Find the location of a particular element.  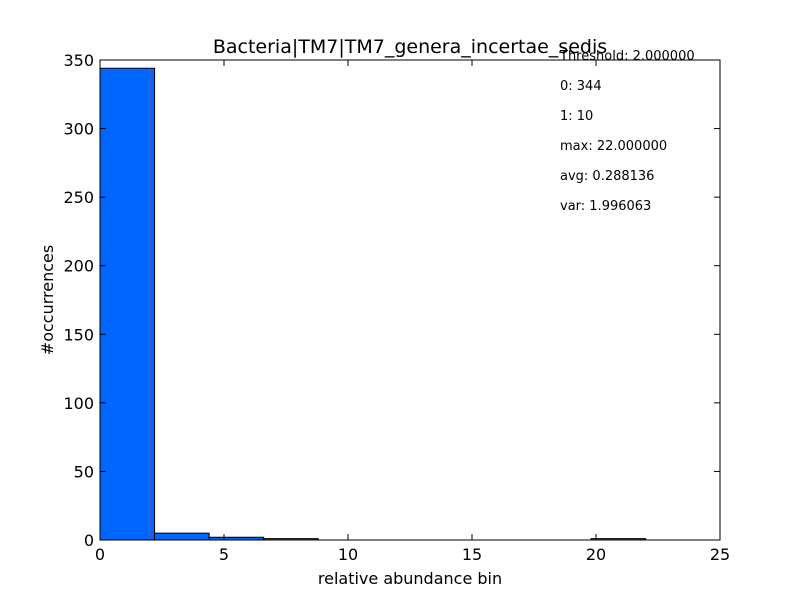

stats-annotation: max: 22.000000 is located at coordinates (613, 146).